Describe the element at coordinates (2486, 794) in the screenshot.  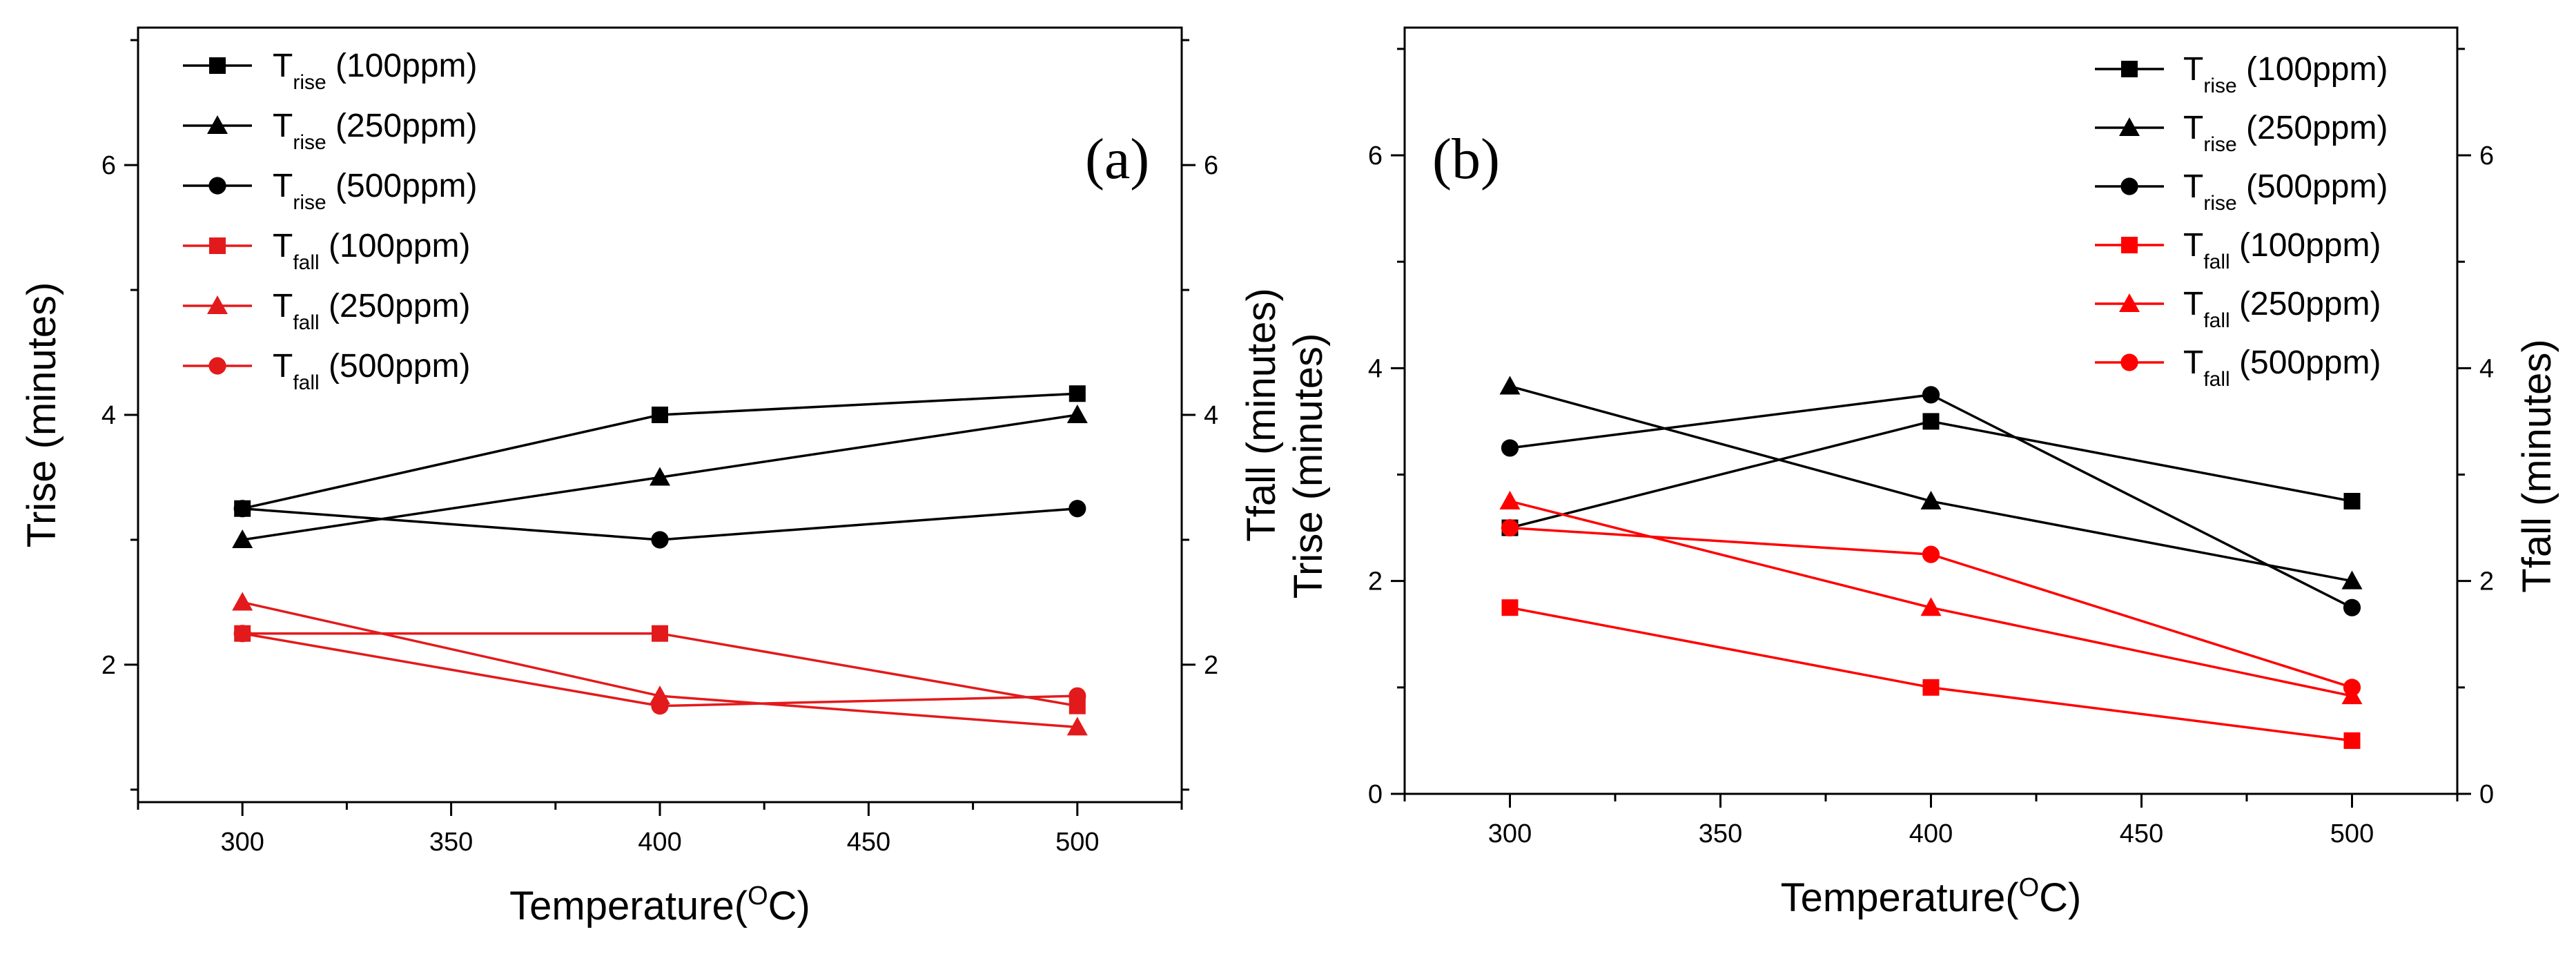
I see `y-right-tick-label: 0` at that location.